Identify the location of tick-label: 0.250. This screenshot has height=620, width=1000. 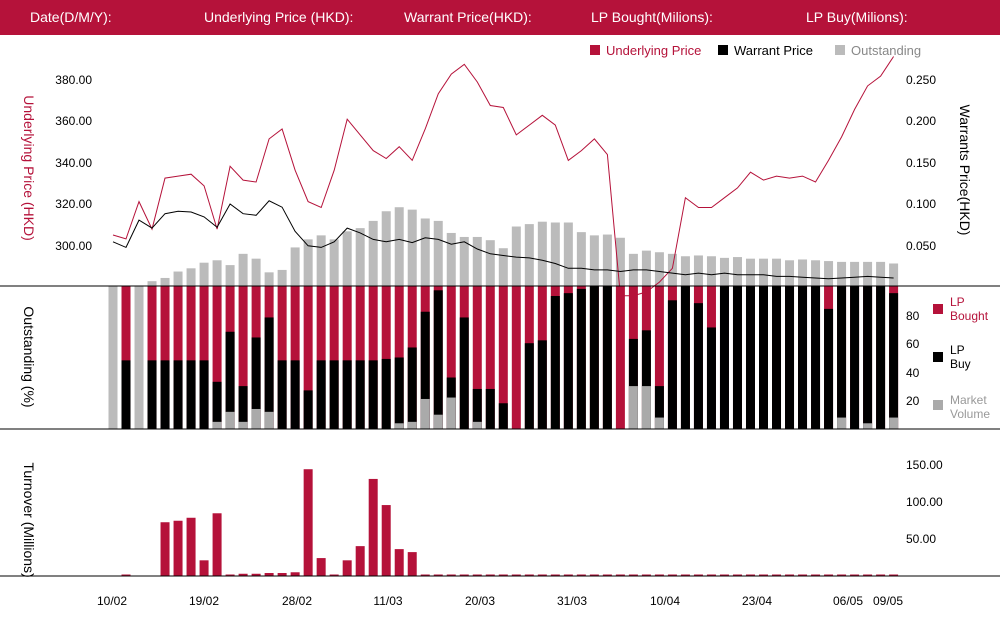
(921, 80).